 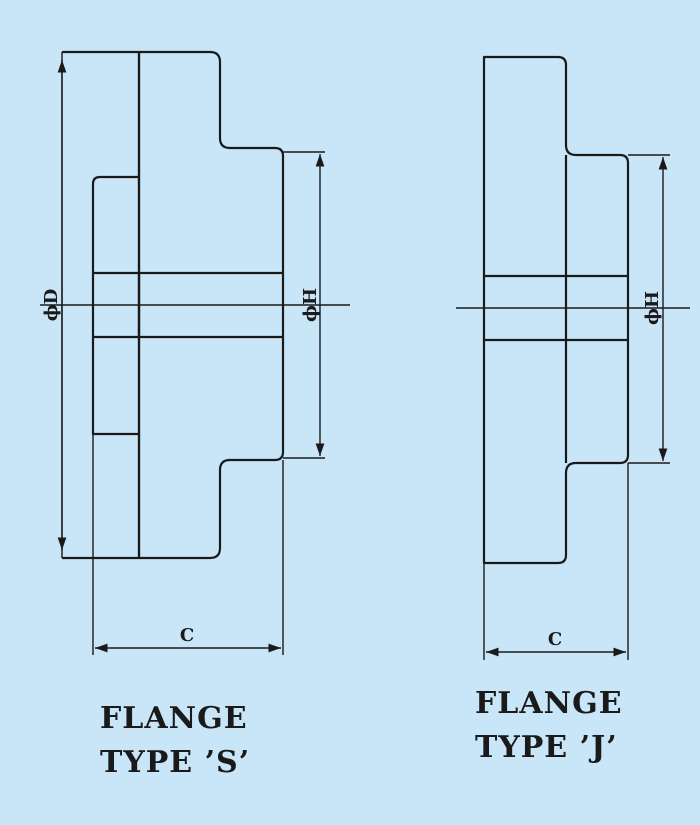 What do you see at coordinates (175, 762) in the screenshot?
I see `flange-s-caption-line2: TYPE ’S’` at bounding box center [175, 762].